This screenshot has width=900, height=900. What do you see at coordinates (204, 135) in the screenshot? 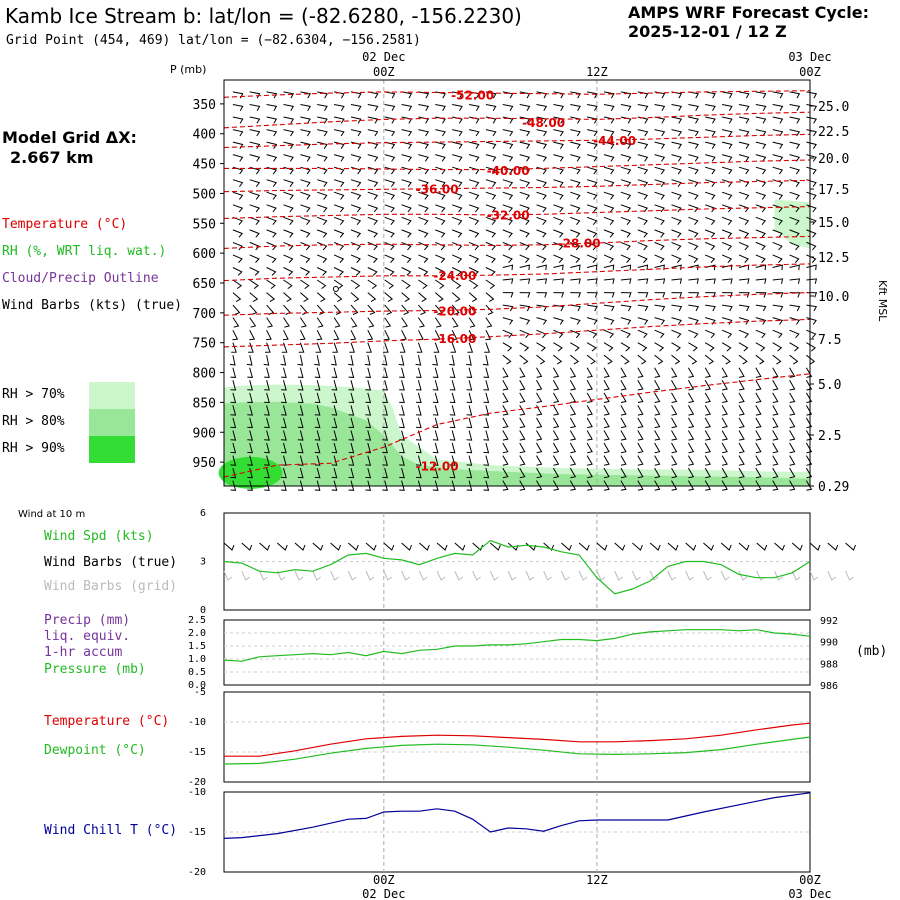
I see `pressure-tick-label: 400` at bounding box center [204, 135].